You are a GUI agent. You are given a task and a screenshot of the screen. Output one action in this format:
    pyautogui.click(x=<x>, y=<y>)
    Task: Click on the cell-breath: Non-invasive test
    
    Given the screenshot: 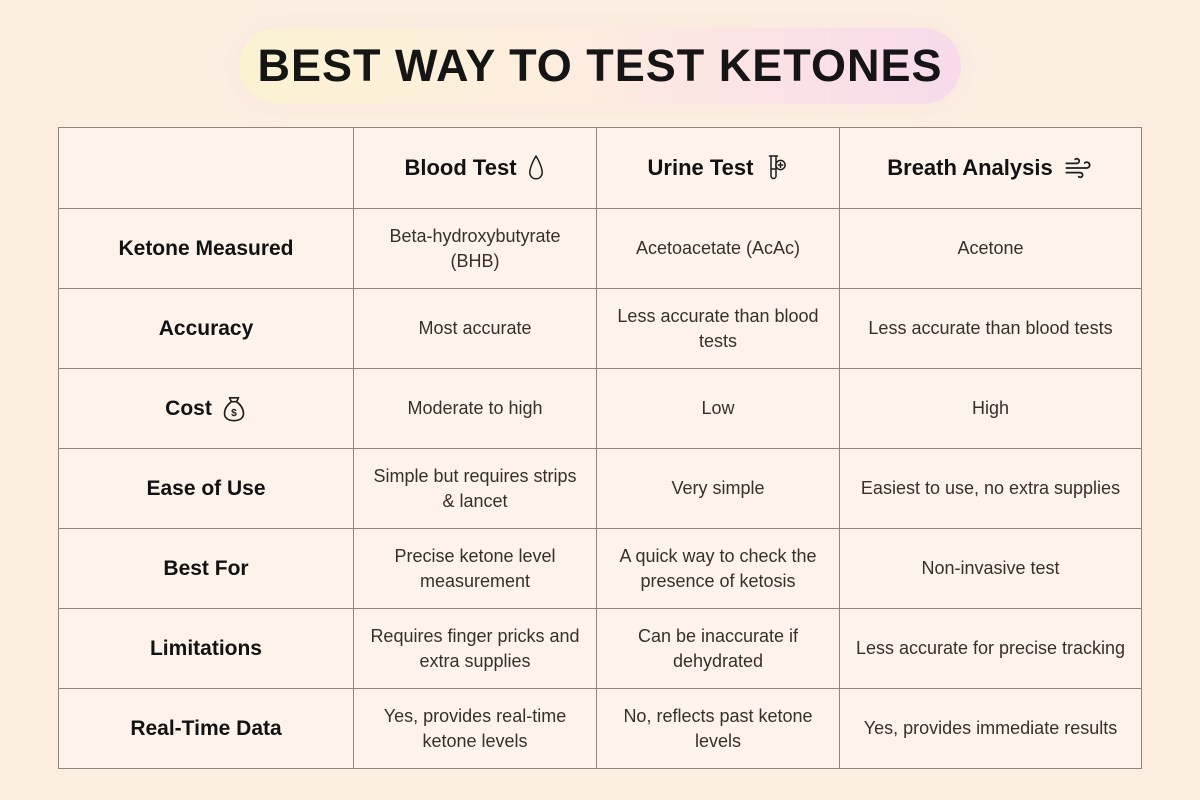 What is the action you would take?
    pyautogui.click(x=990, y=568)
    